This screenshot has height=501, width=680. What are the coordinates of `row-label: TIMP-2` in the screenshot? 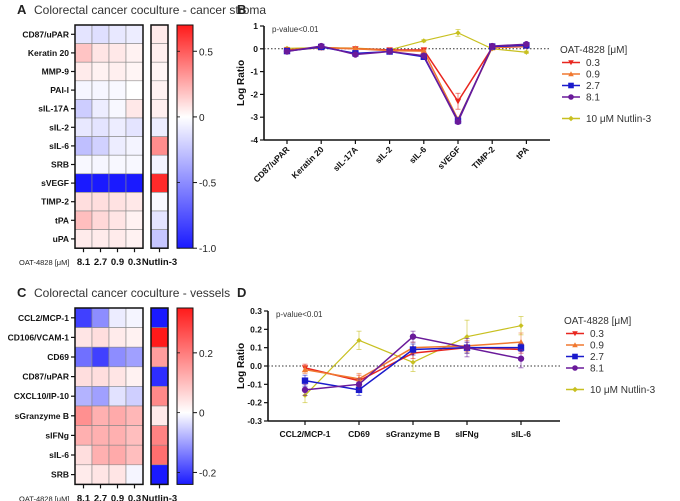 It's located at (55, 202).